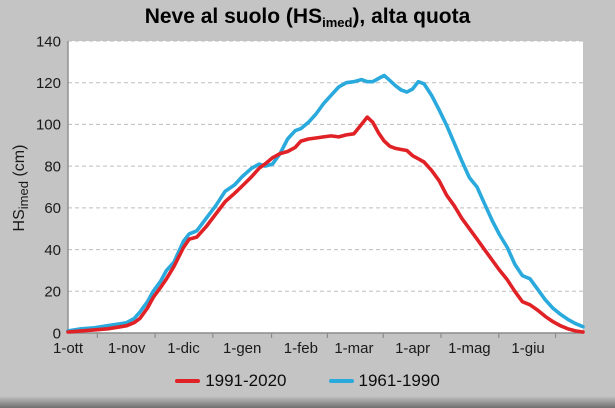  What do you see at coordinates (399, 380) in the screenshot?
I see `legend-label: 1961-1990` at bounding box center [399, 380].